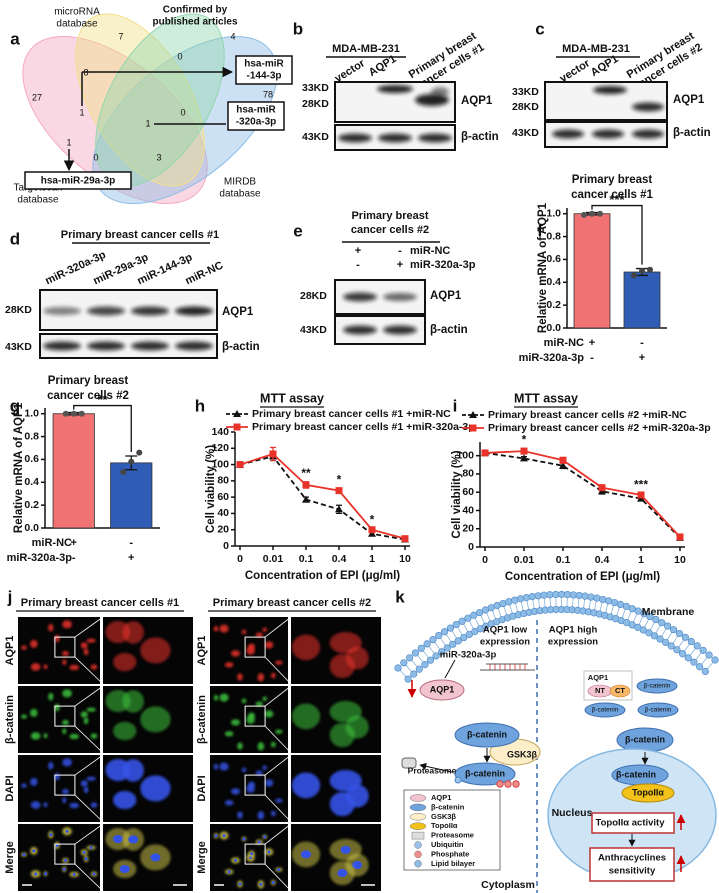 The width and height of the screenshot is (719, 893). I want to click on y-tick-label: 0.0, so click(31, 528).